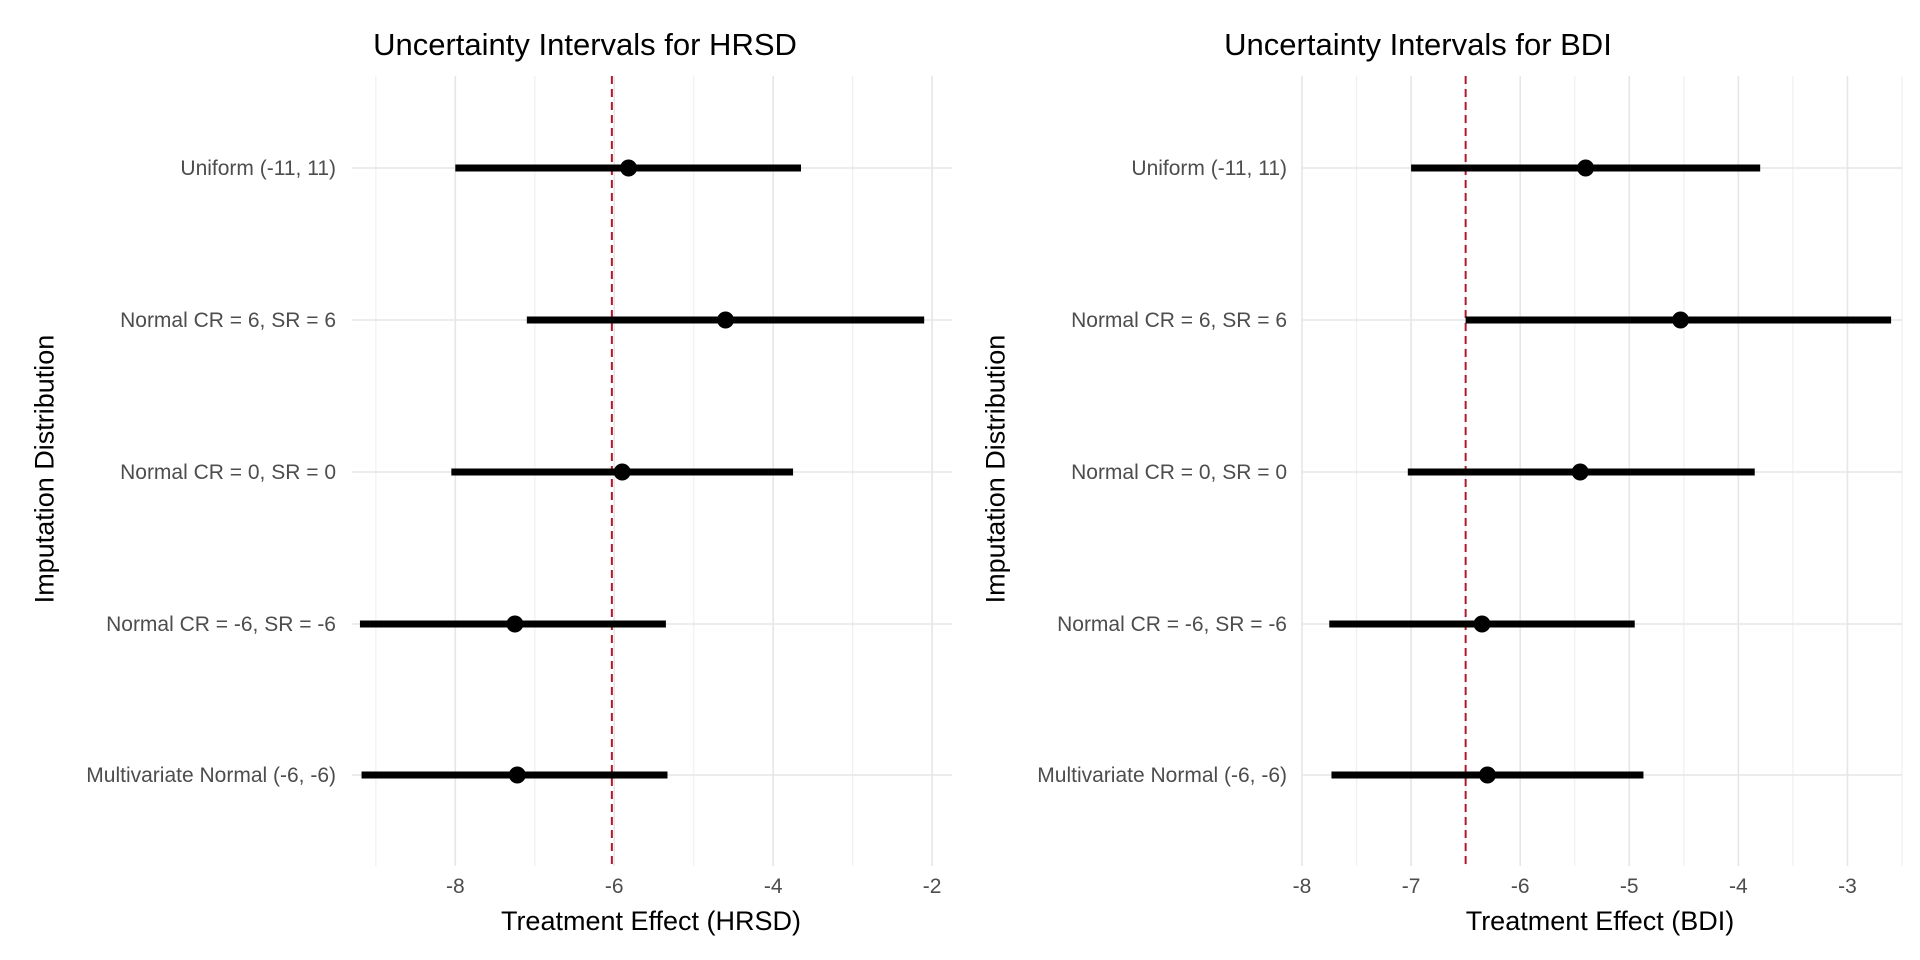 The width and height of the screenshot is (1920, 960). What do you see at coordinates (651, 921) in the screenshot?
I see `x-axis-title: Treatment Effect (HRSD)` at bounding box center [651, 921].